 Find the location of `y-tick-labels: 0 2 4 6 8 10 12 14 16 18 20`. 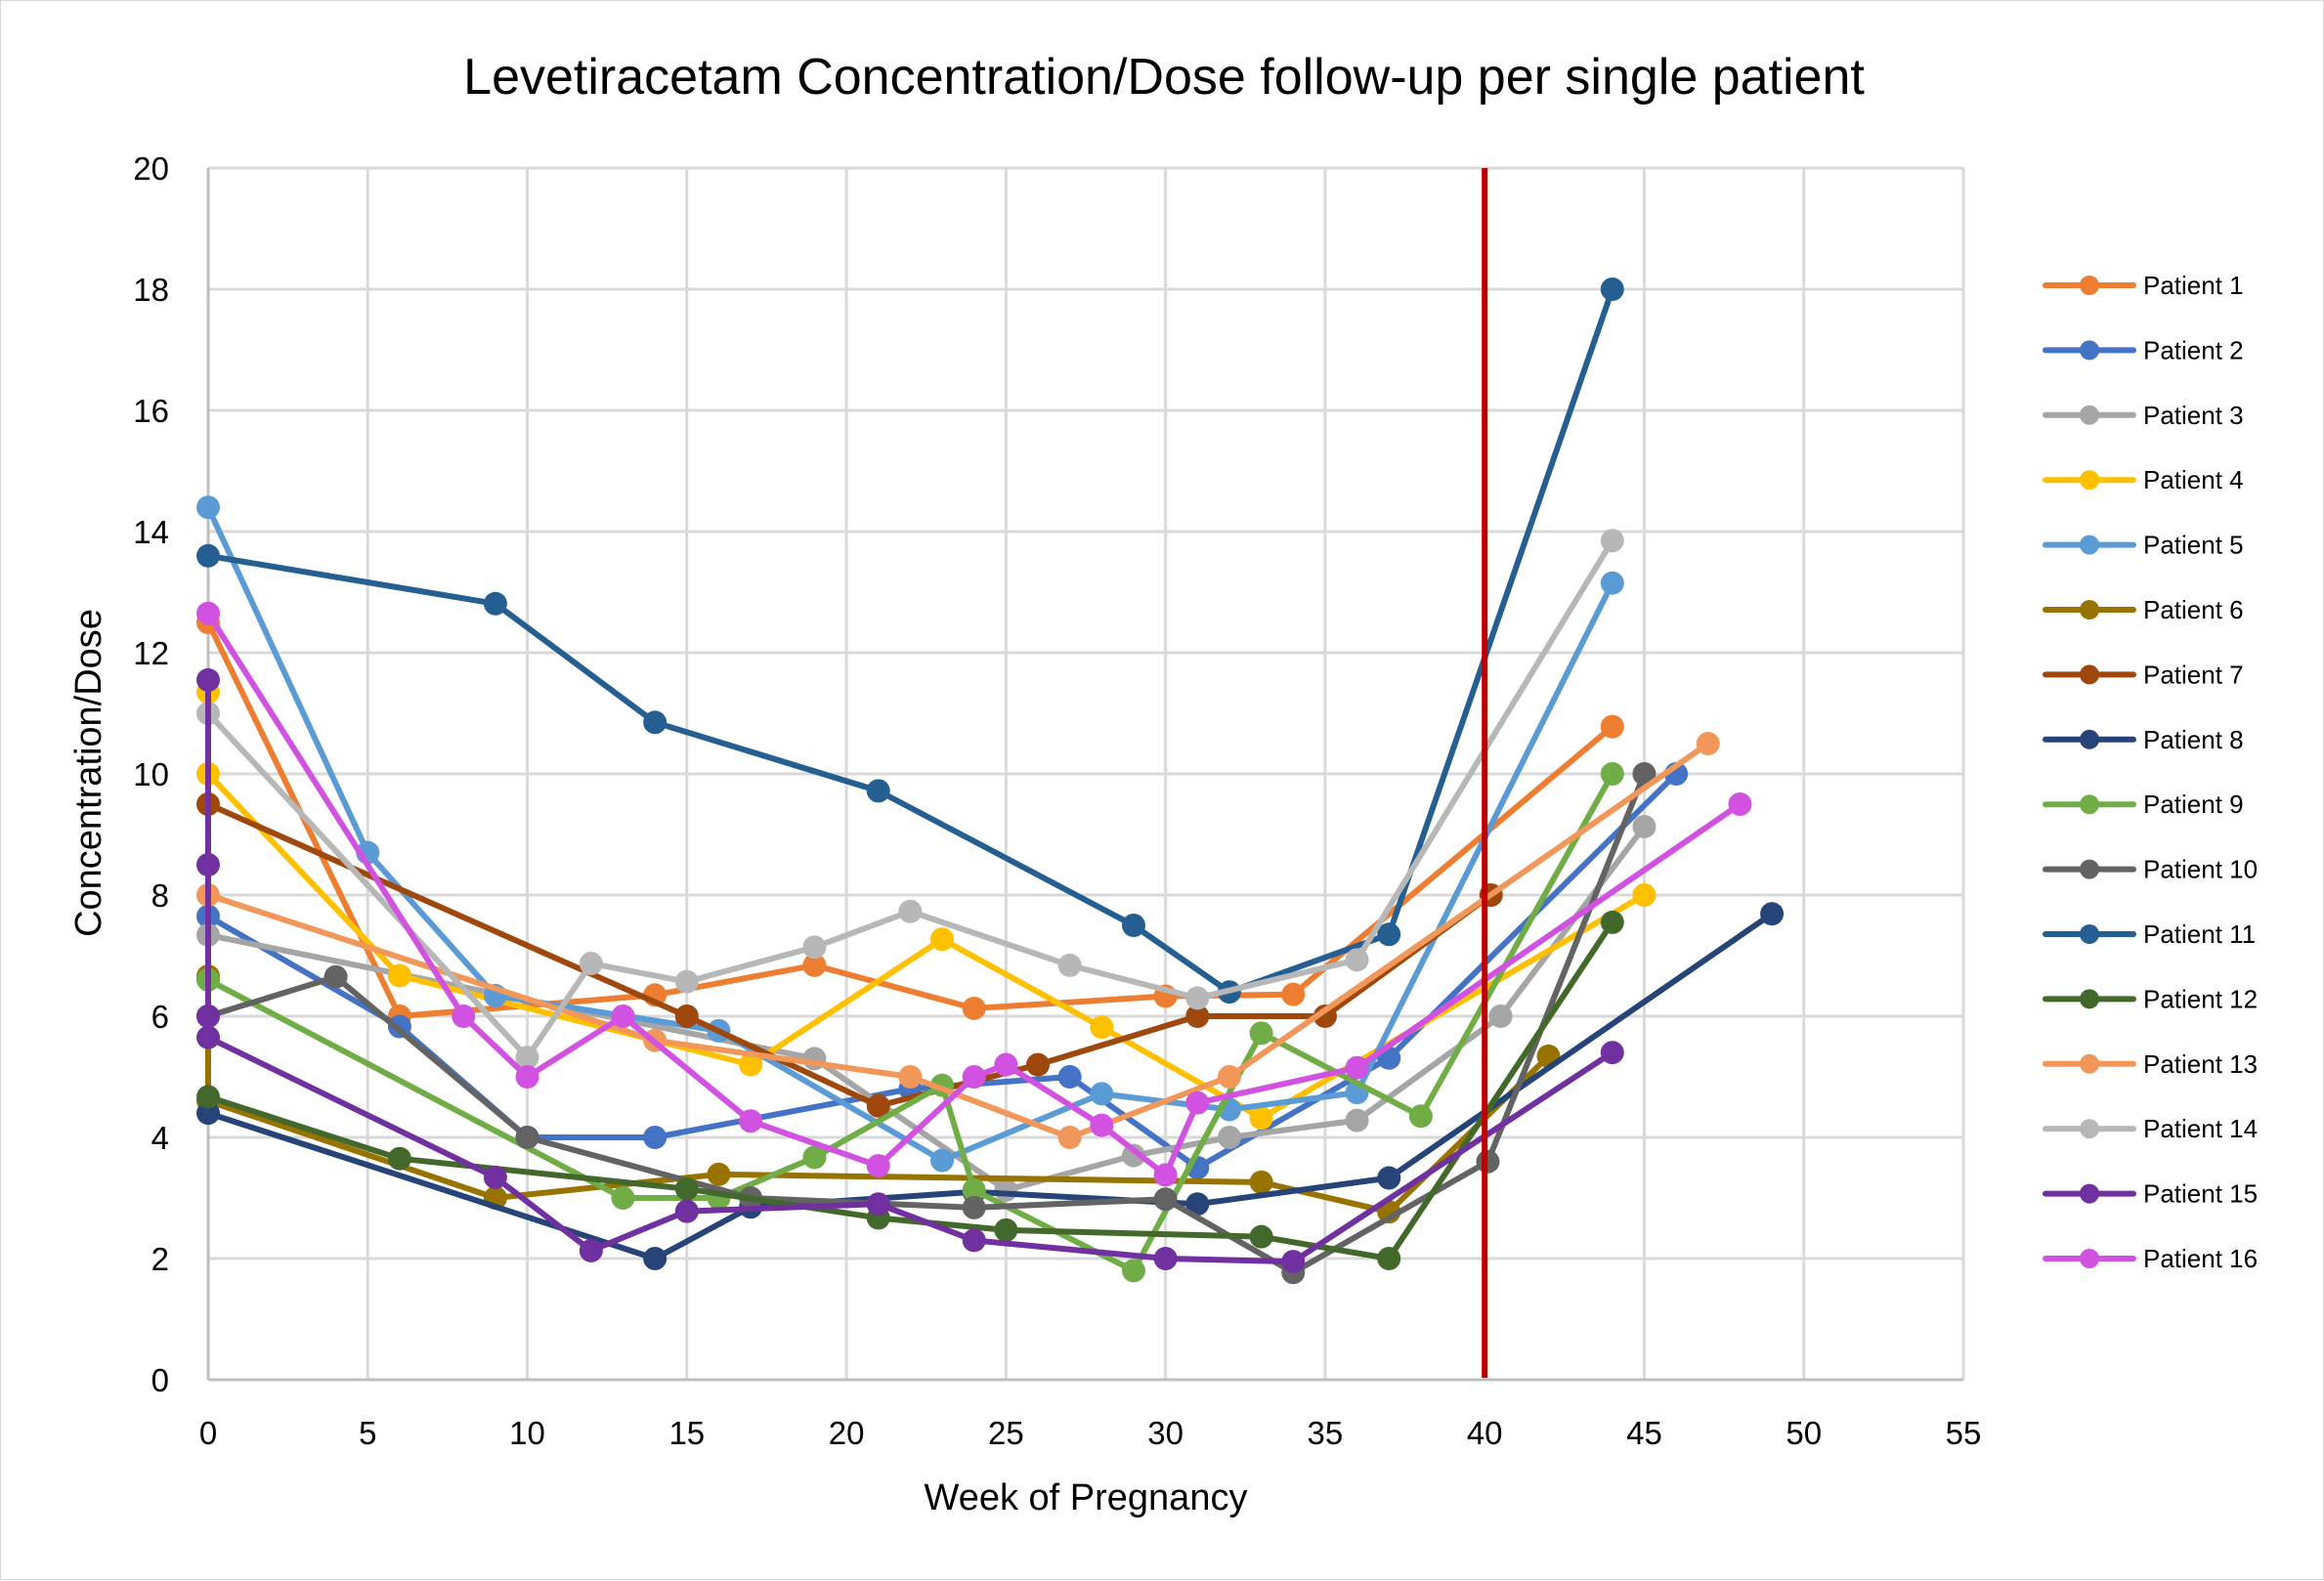

y-tick-labels: 0 2 4 6 8 10 12 14 16 18 20 is located at coordinates (151, 774).